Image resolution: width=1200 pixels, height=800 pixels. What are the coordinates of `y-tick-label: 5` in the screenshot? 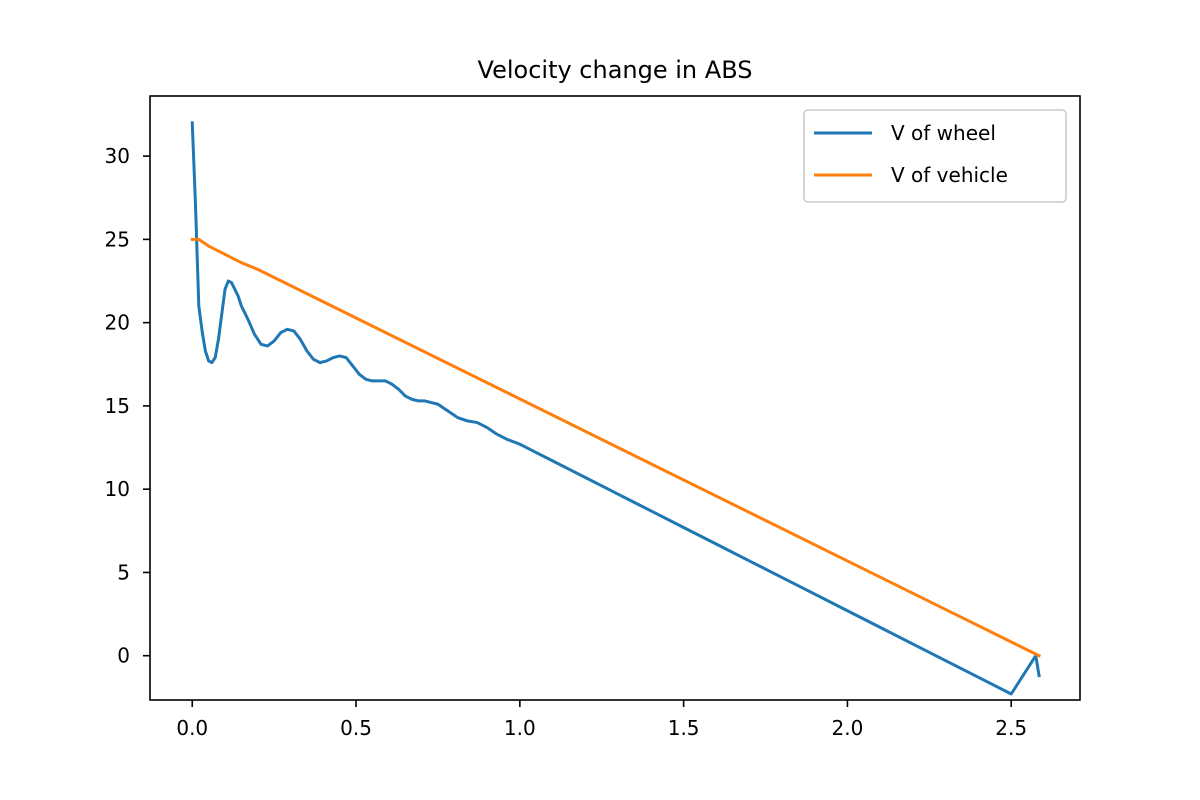 It's located at (123, 572).